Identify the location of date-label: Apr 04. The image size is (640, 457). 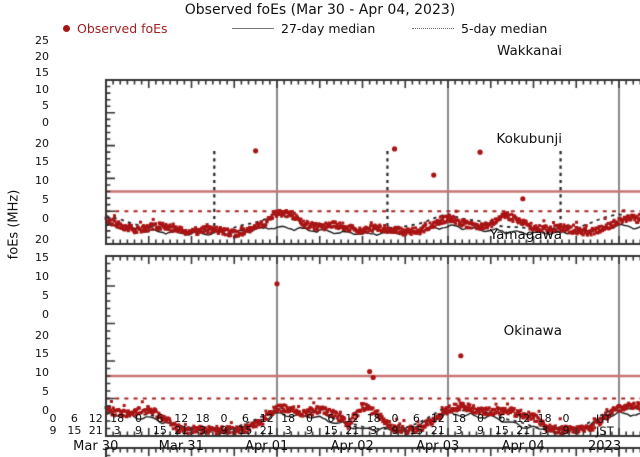
(523, 446).